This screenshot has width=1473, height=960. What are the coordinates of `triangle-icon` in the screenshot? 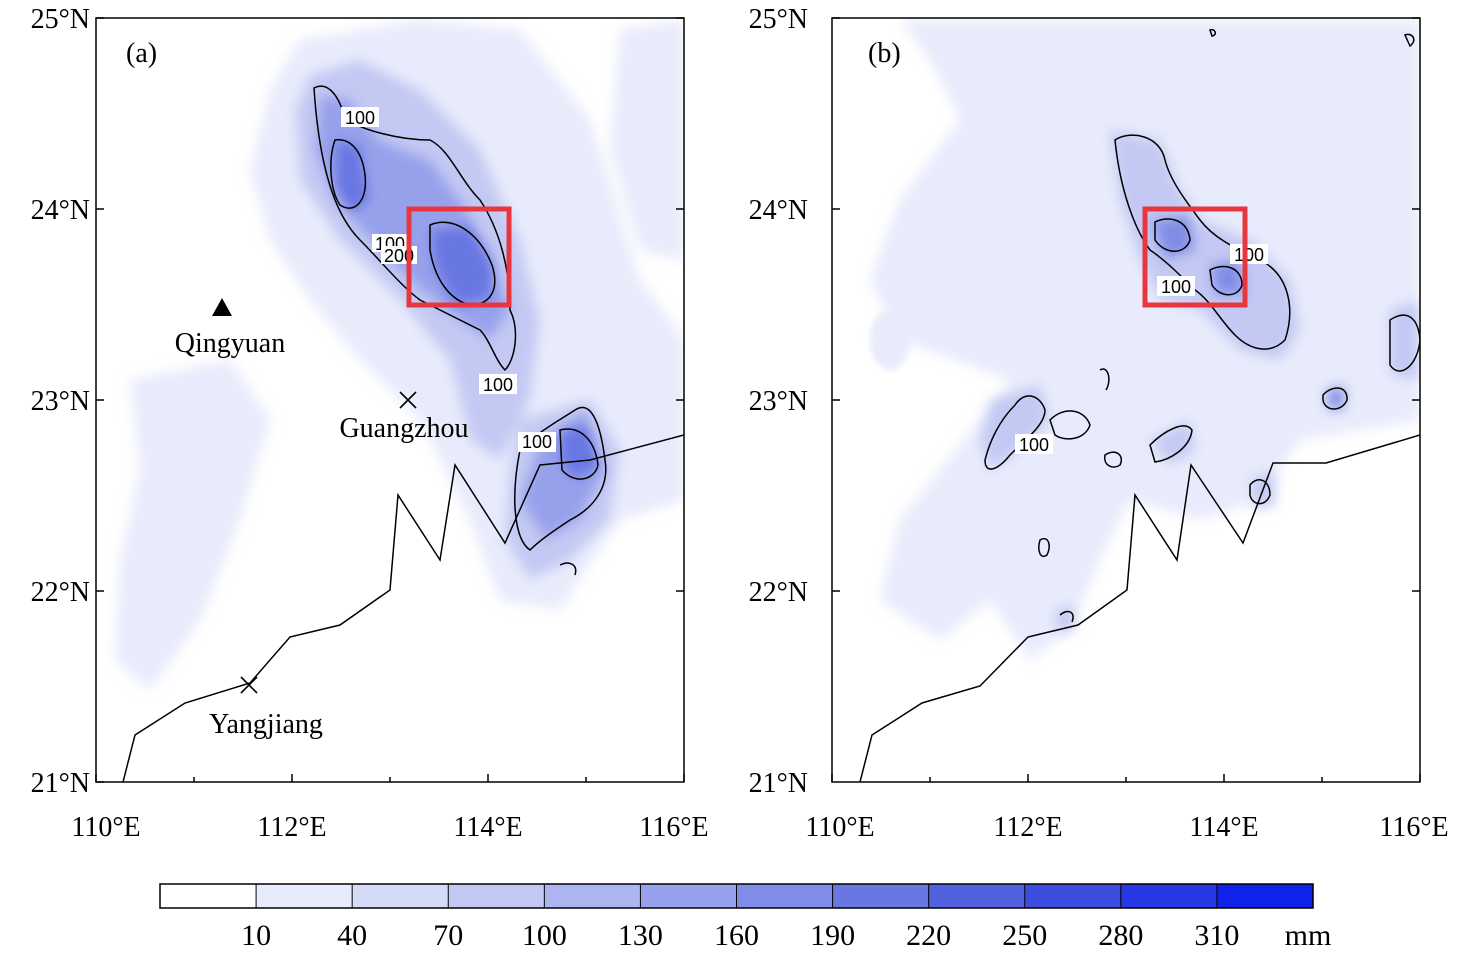 It's located at (222, 307).